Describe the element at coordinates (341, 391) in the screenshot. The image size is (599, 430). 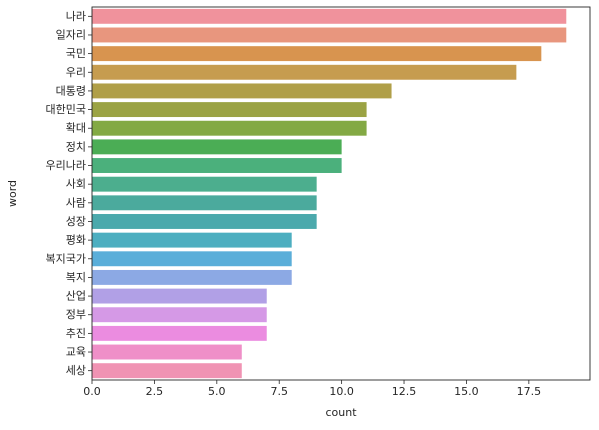
I see `x-tick-label: 10.0` at that location.